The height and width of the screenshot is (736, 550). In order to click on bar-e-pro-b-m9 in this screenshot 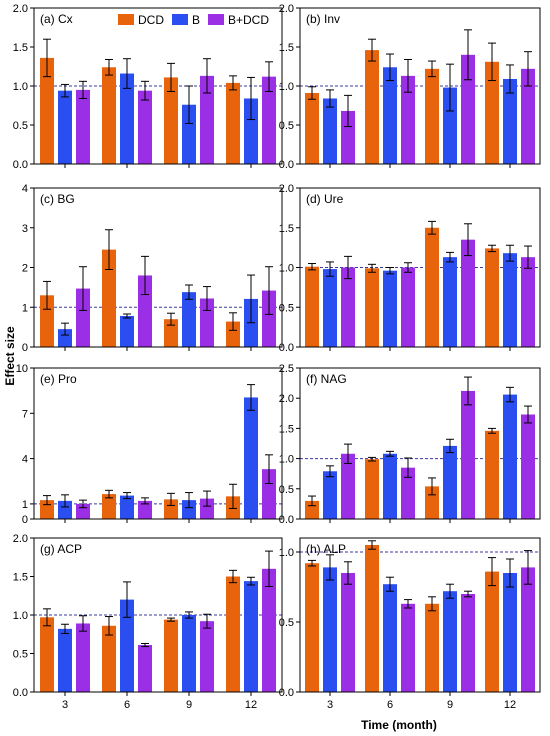, I will do `click(189, 509)`.